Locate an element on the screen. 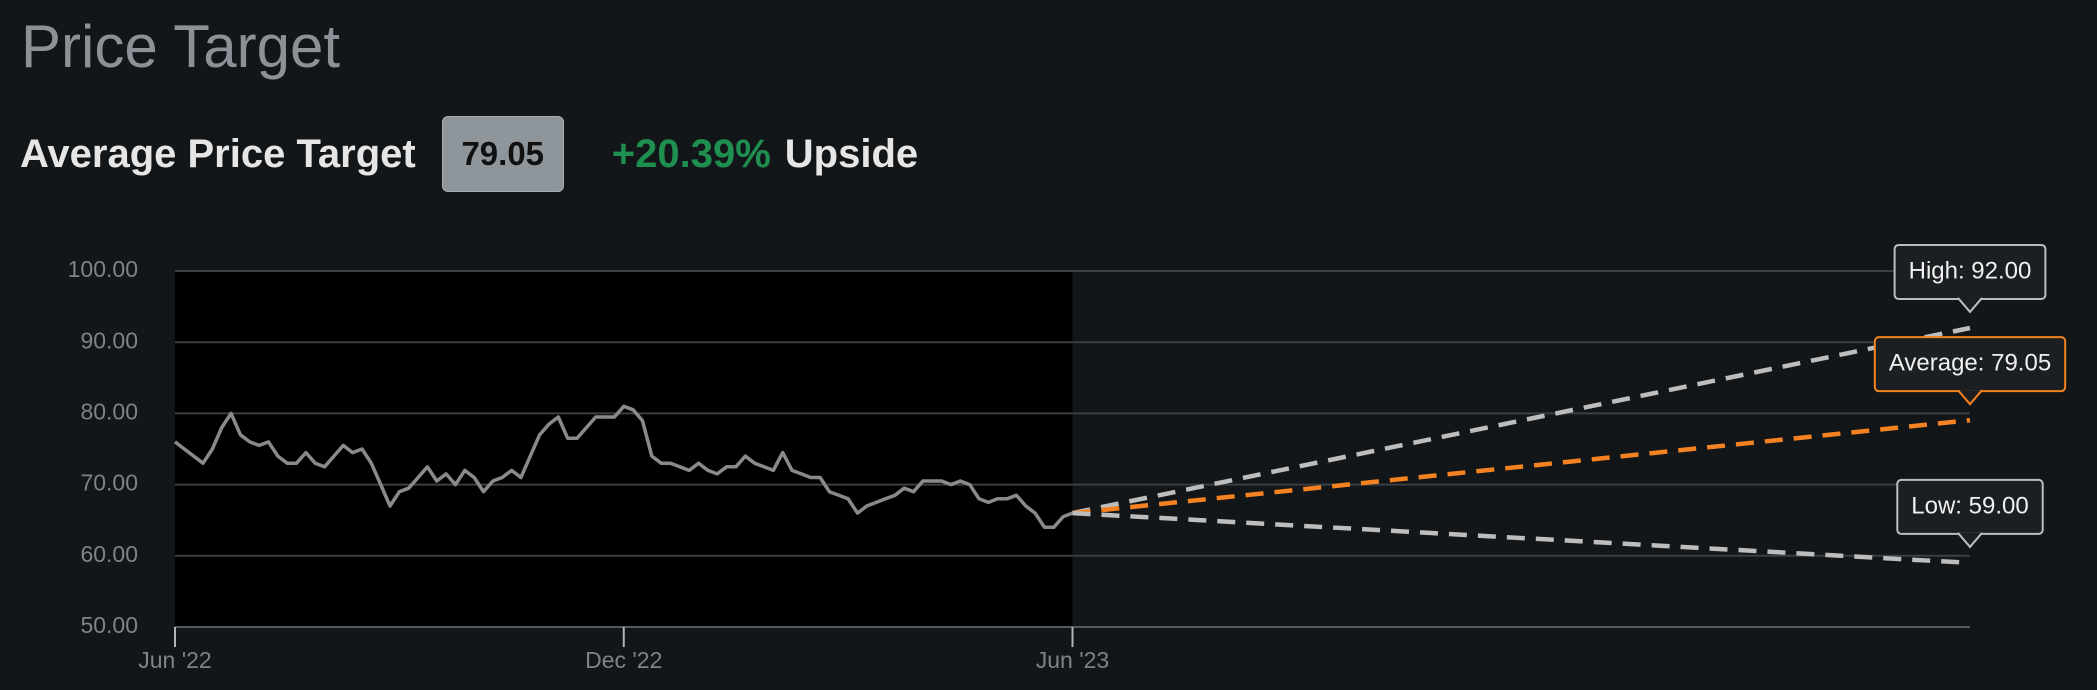 This screenshot has width=2097, height=690. y-tick-label: 60.00 is located at coordinates (109, 554).